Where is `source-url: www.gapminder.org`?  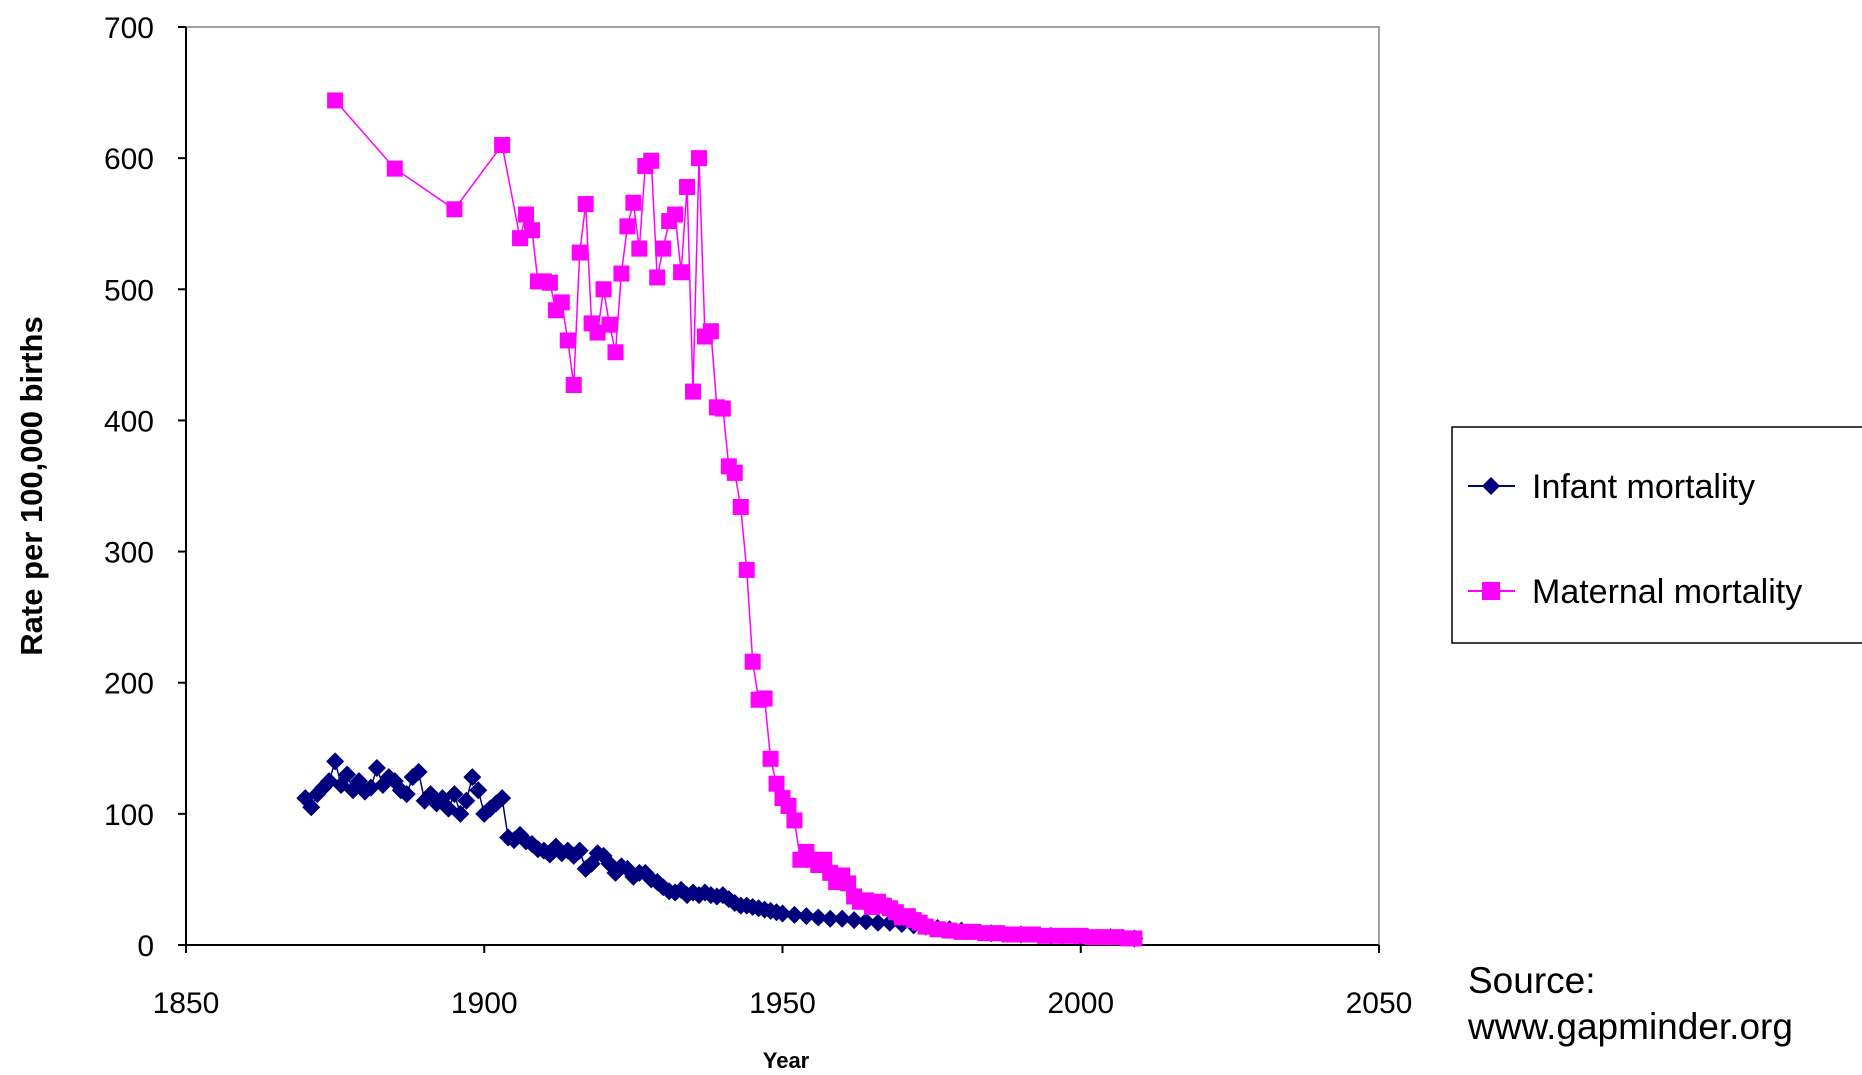 source-url: www.gapminder.org is located at coordinates (1630, 1026).